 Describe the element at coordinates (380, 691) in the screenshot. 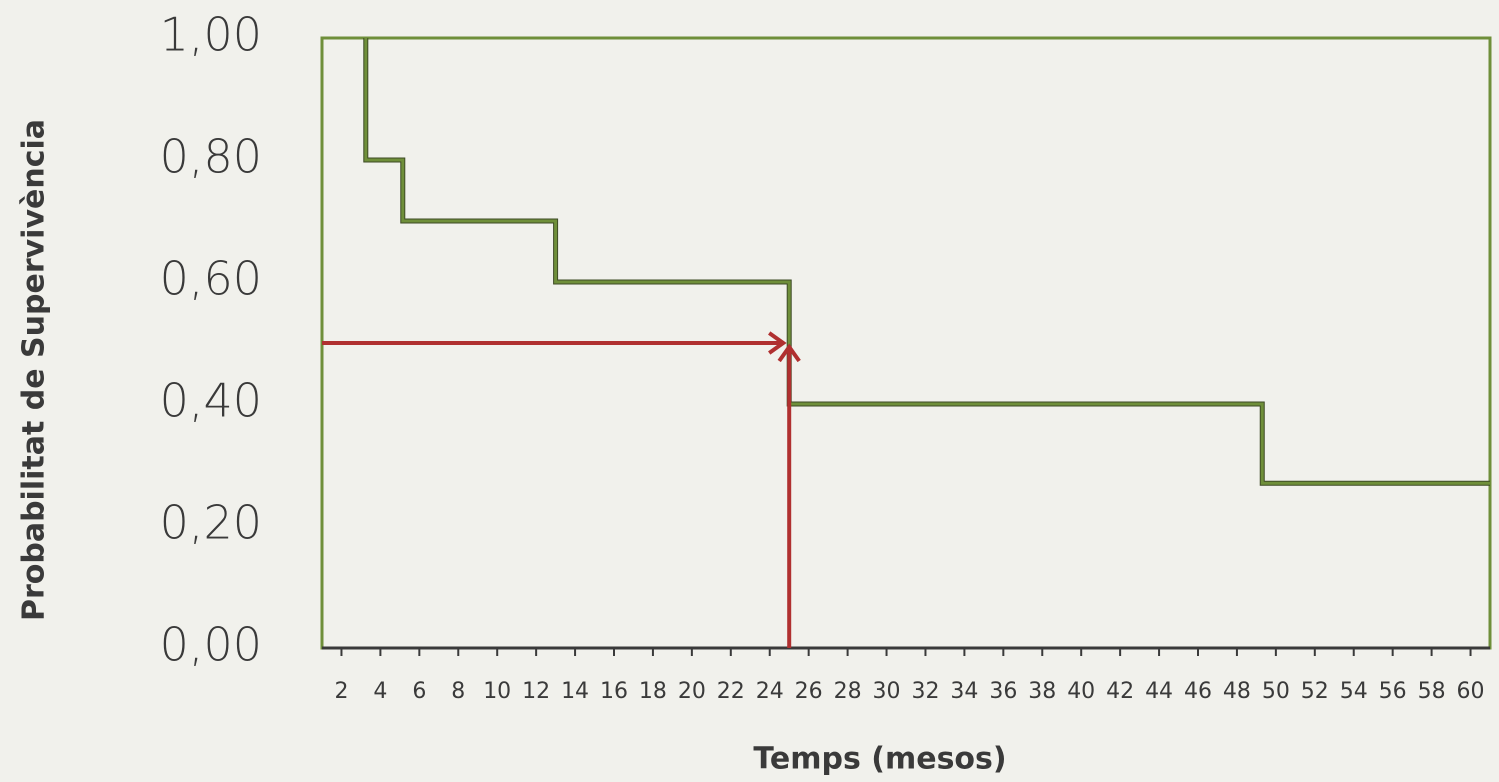

I see `x-tick-label: 4` at that location.